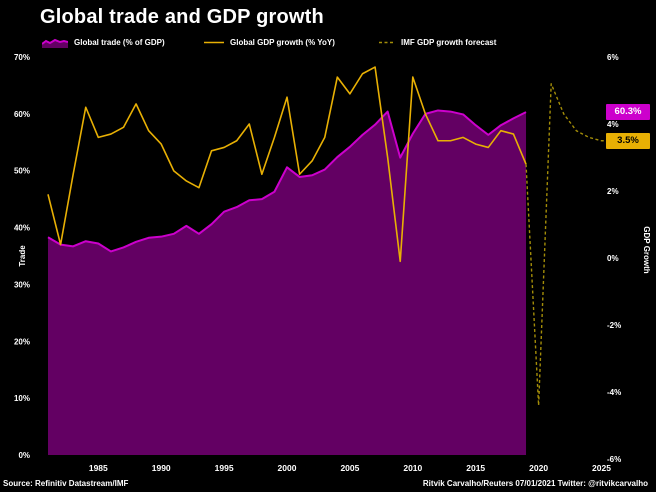  What do you see at coordinates (22, 171) in the screenshot?
I see `left-axis-tick: 50%` at bounding box center [22, 171].